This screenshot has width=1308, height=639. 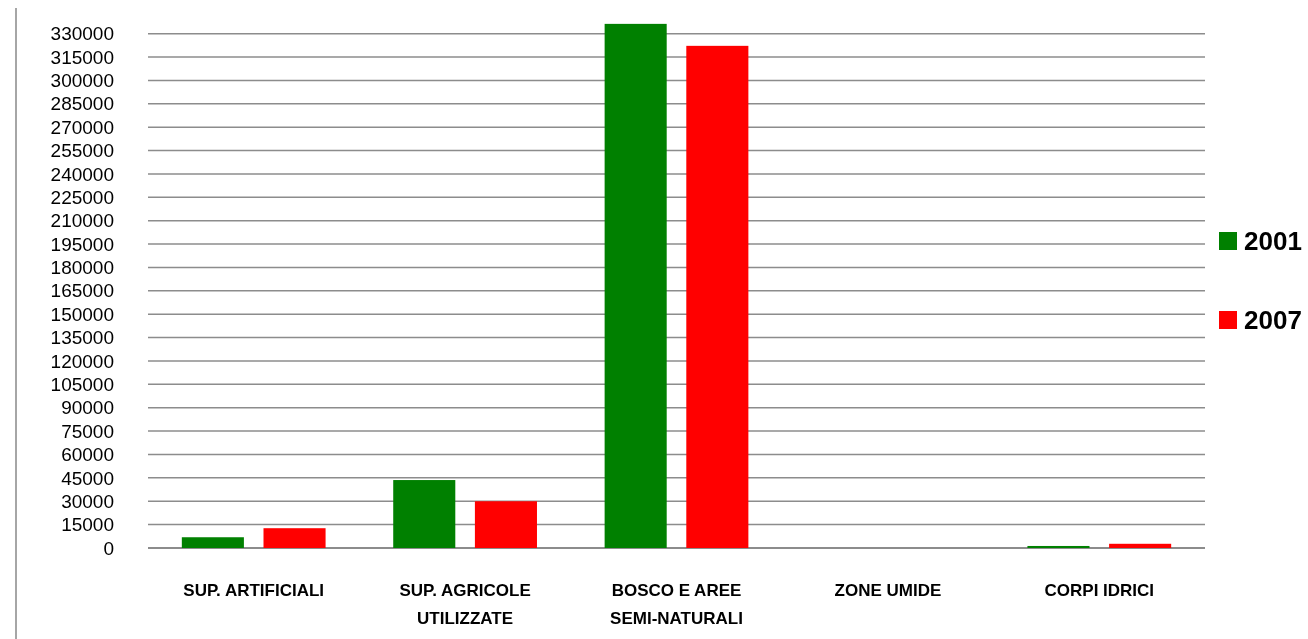 I want to click on y-tick-label: 0, so click(x=108, y=548).